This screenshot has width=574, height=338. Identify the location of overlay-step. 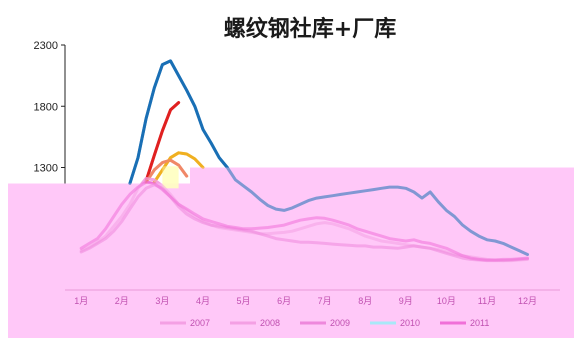
(382, 177).